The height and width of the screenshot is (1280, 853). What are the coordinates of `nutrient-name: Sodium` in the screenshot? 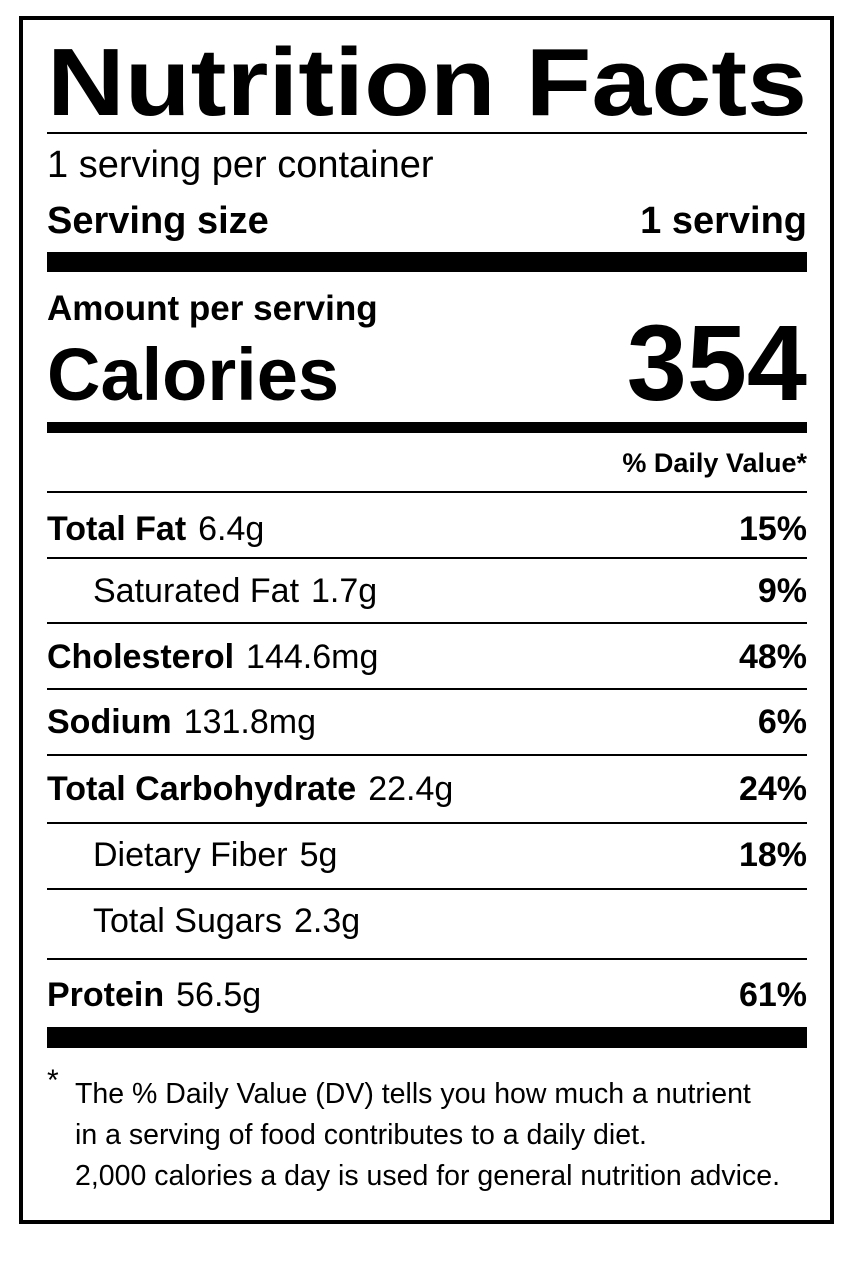 It's located at (109, 722).